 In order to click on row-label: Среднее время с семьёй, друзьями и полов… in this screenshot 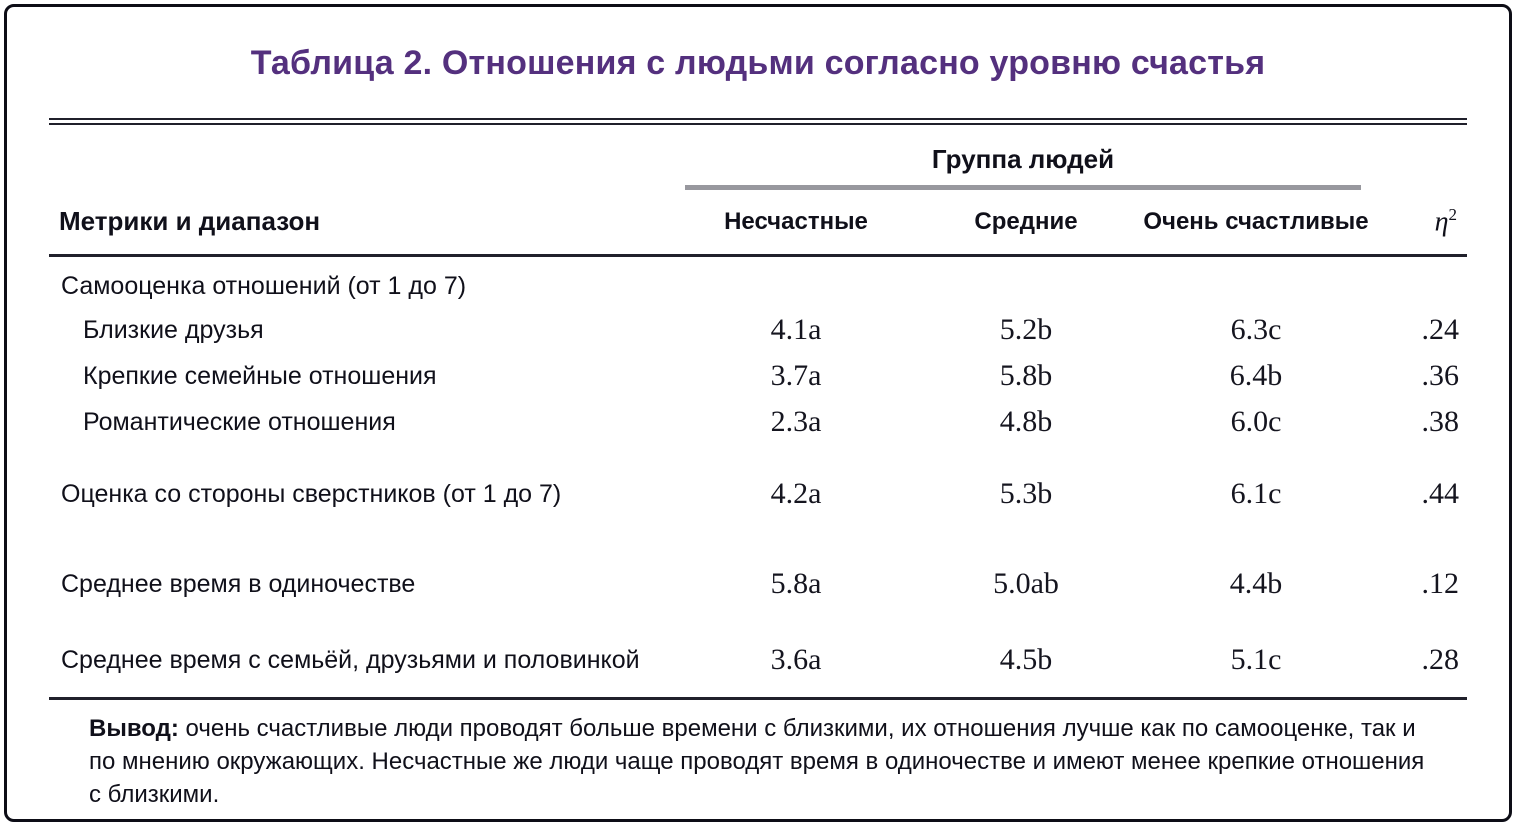, I will do `click(350, 659)`.